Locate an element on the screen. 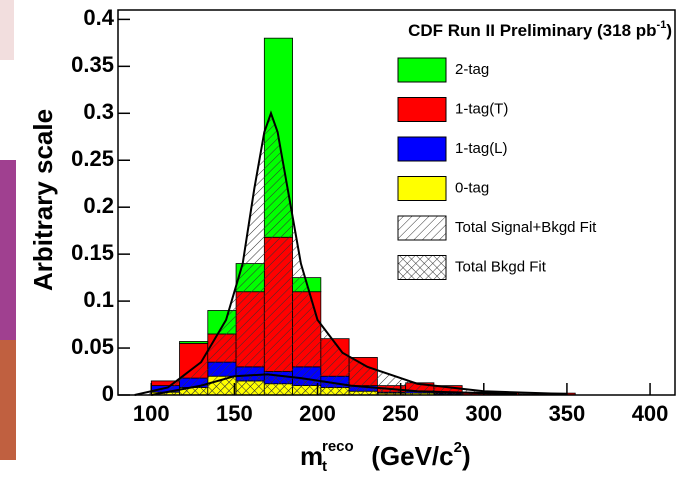  y-tick-label: 0.35 is located at coordinates (92, 64).